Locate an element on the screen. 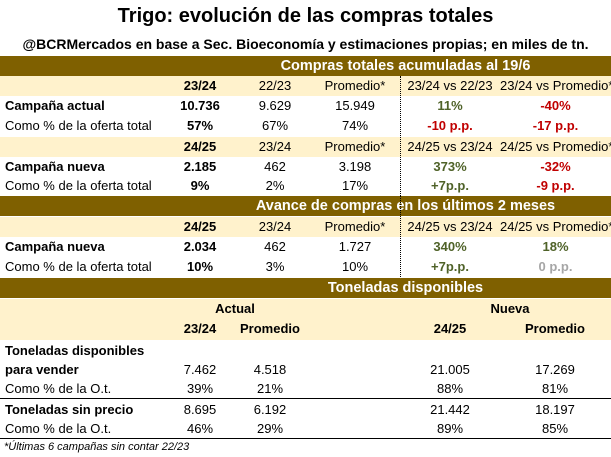 This screenshot has width=611, height=457. cell: 8.695 is located at coordinates (200, 409).